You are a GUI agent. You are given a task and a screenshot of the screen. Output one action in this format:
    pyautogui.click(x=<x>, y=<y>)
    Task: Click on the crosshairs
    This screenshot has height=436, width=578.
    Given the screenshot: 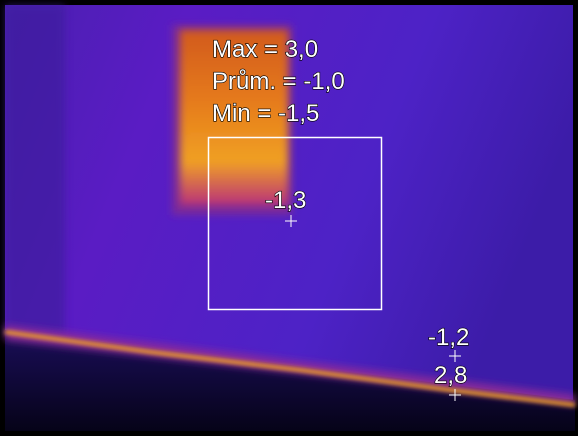 What is the action you would take?
    pyautogui.click(x=373, y=308)
    